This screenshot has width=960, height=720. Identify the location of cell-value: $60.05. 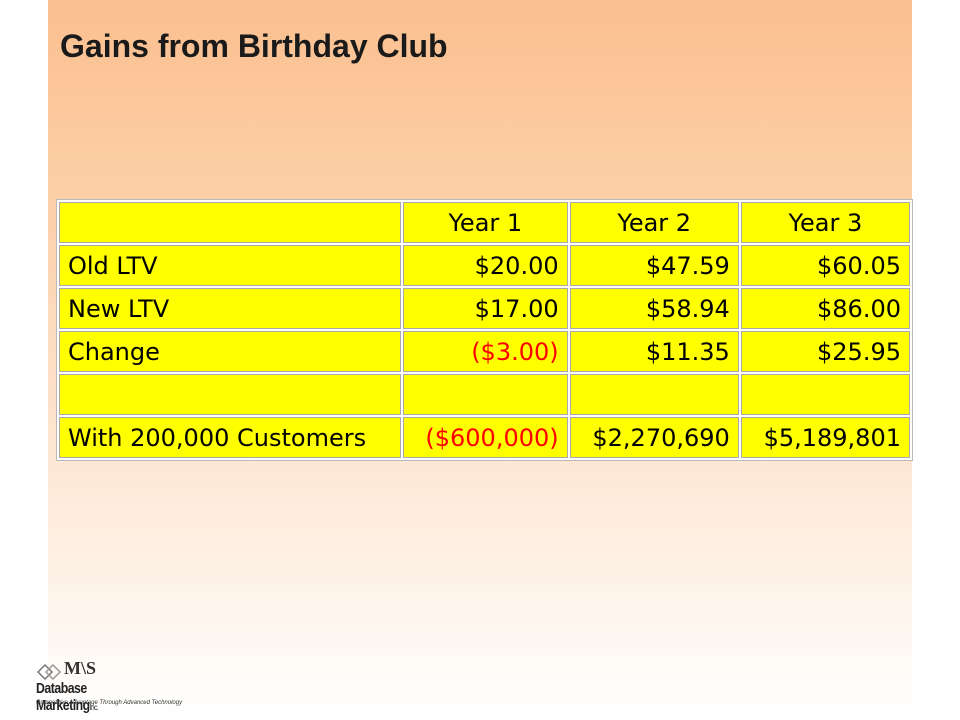
(825, 265).